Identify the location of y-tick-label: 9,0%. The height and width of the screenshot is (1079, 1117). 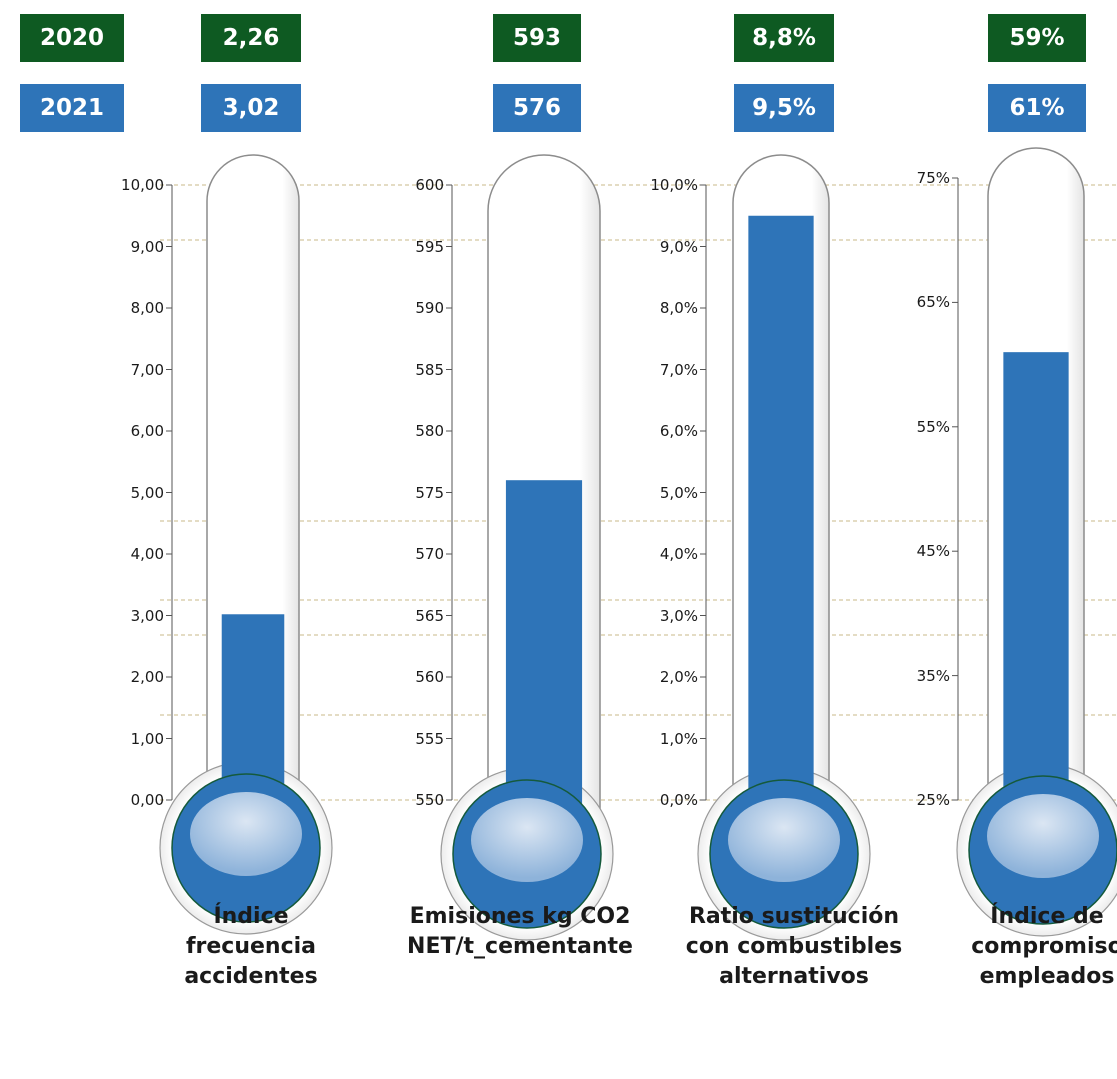
(678, 246).